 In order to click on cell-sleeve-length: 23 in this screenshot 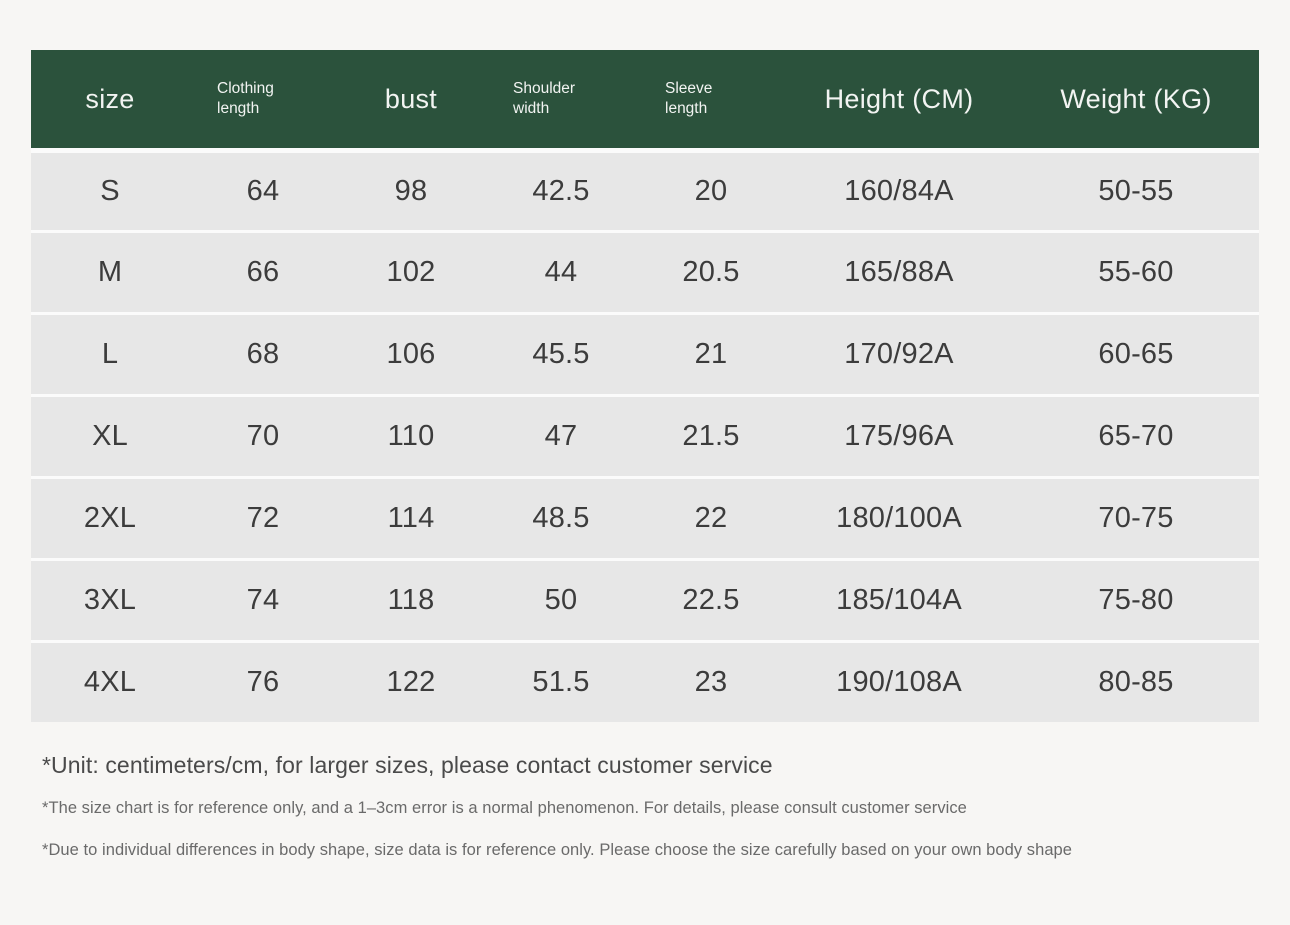, I will do `click(711, 682)`.